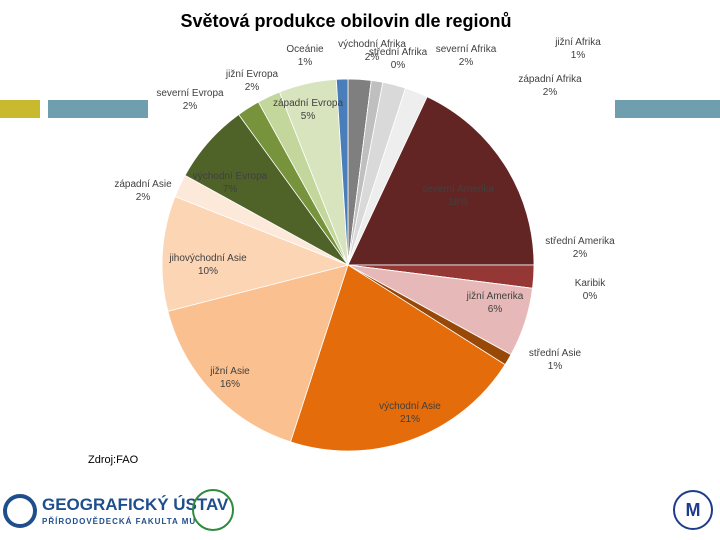  What do you see at coordinates (113, 460) in the screenshot?
I see `source: Zdroj:FAO` at bounding box center [113, 460].